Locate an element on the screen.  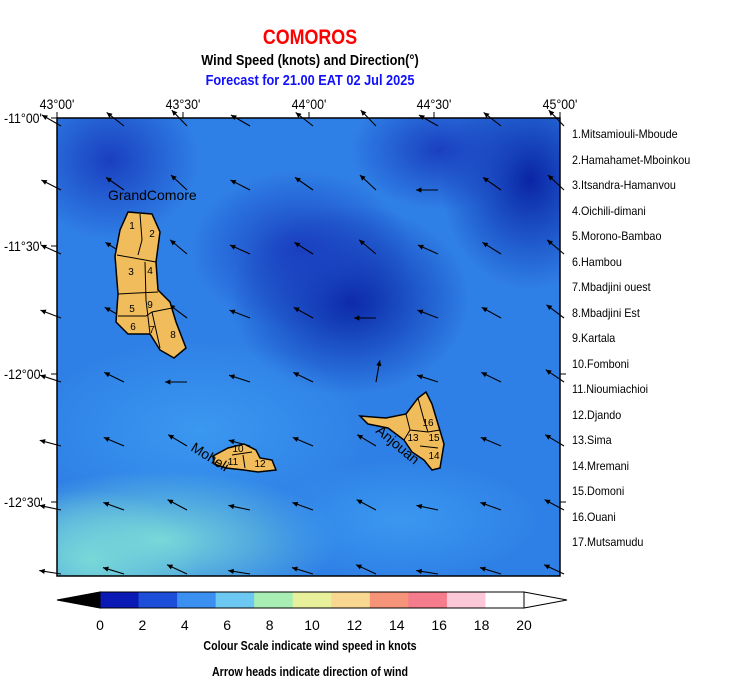
colour-bar-tick-label: 4 is located at coordinates (184, 625).